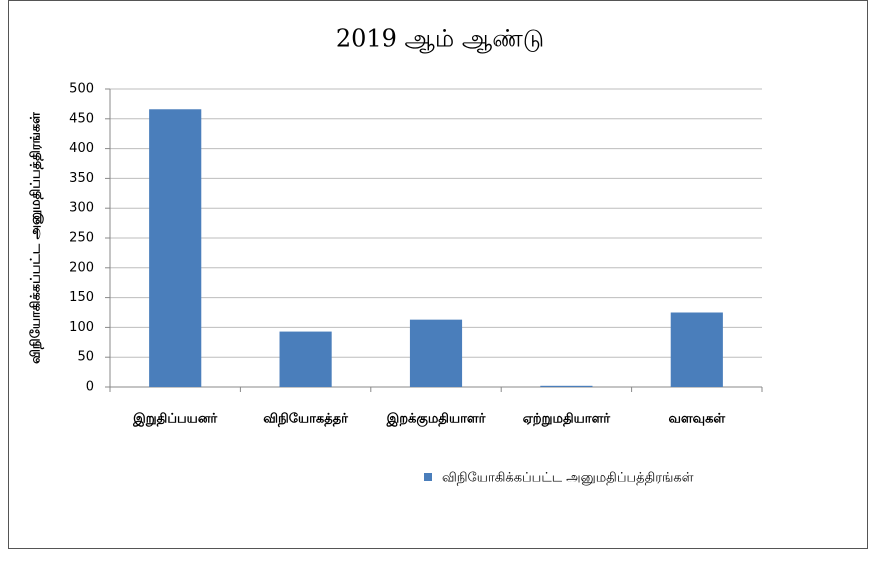 The height and width of the screenshot is (562, 876). I want to click on y-tick-label: 300, so click(81, 208).